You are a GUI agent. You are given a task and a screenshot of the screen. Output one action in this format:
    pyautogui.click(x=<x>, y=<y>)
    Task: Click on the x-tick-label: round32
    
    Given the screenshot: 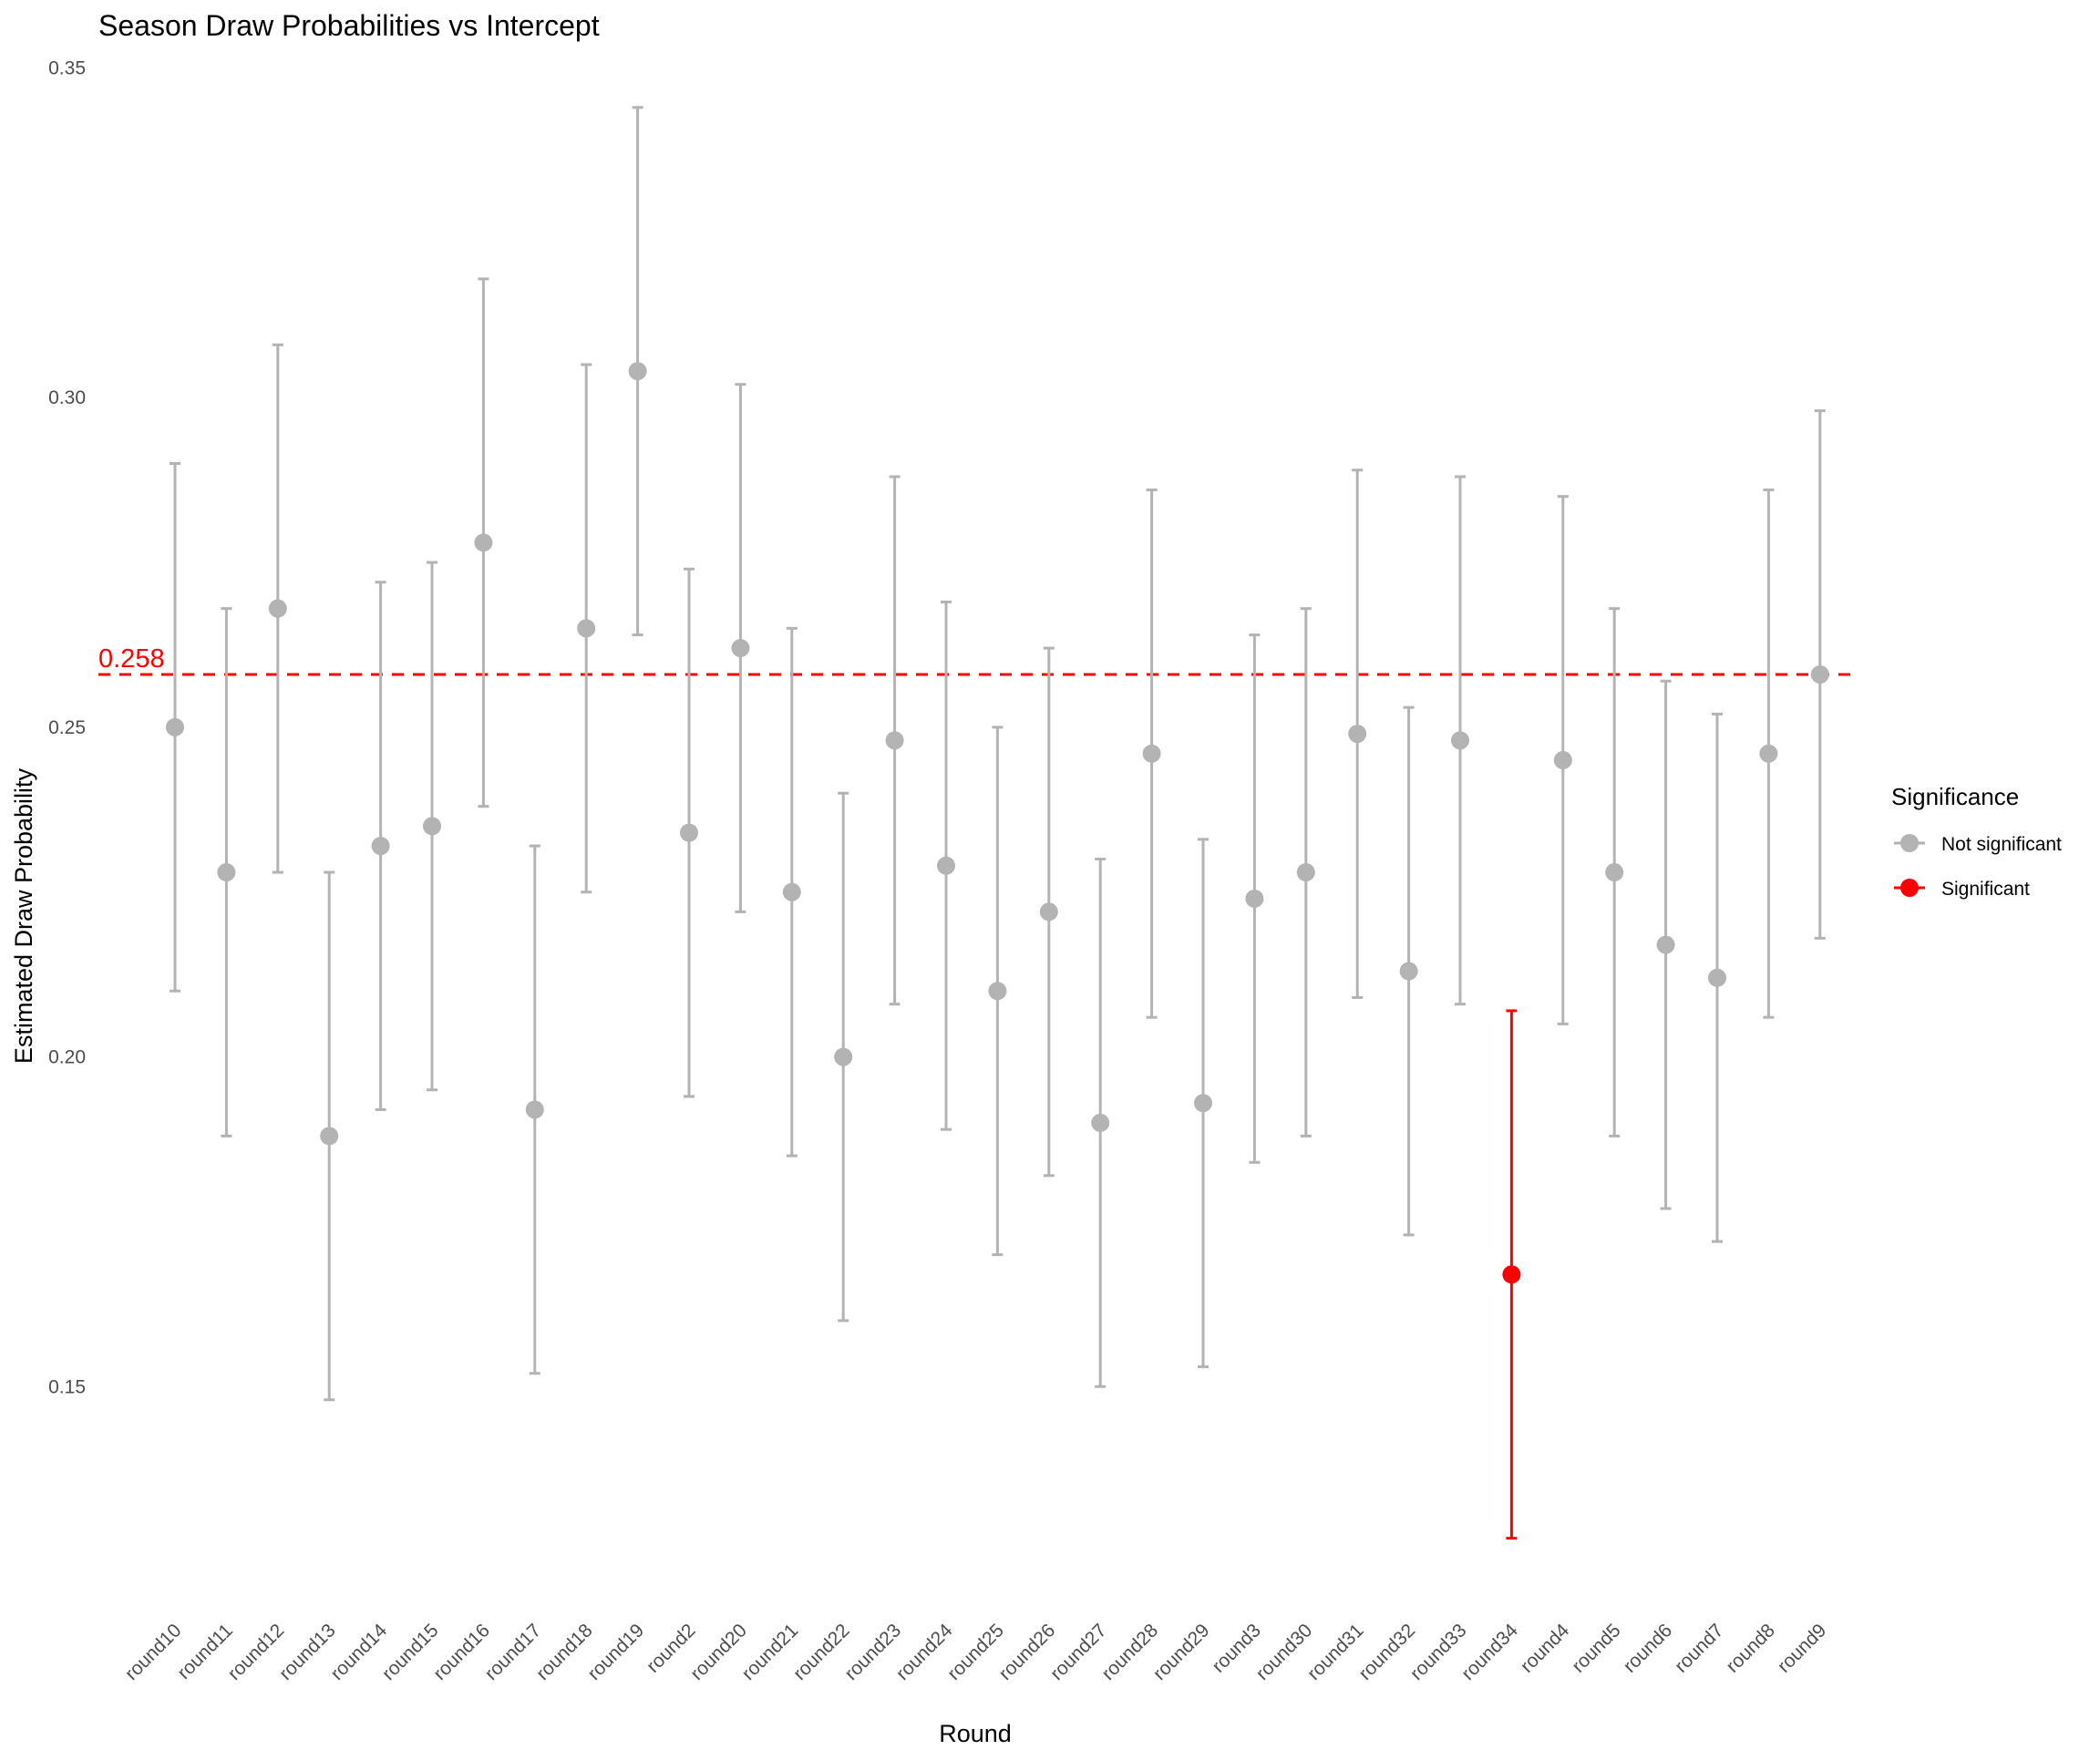 What is the action you would take?
    pyautogui.click(x=1387, y=1652)
    